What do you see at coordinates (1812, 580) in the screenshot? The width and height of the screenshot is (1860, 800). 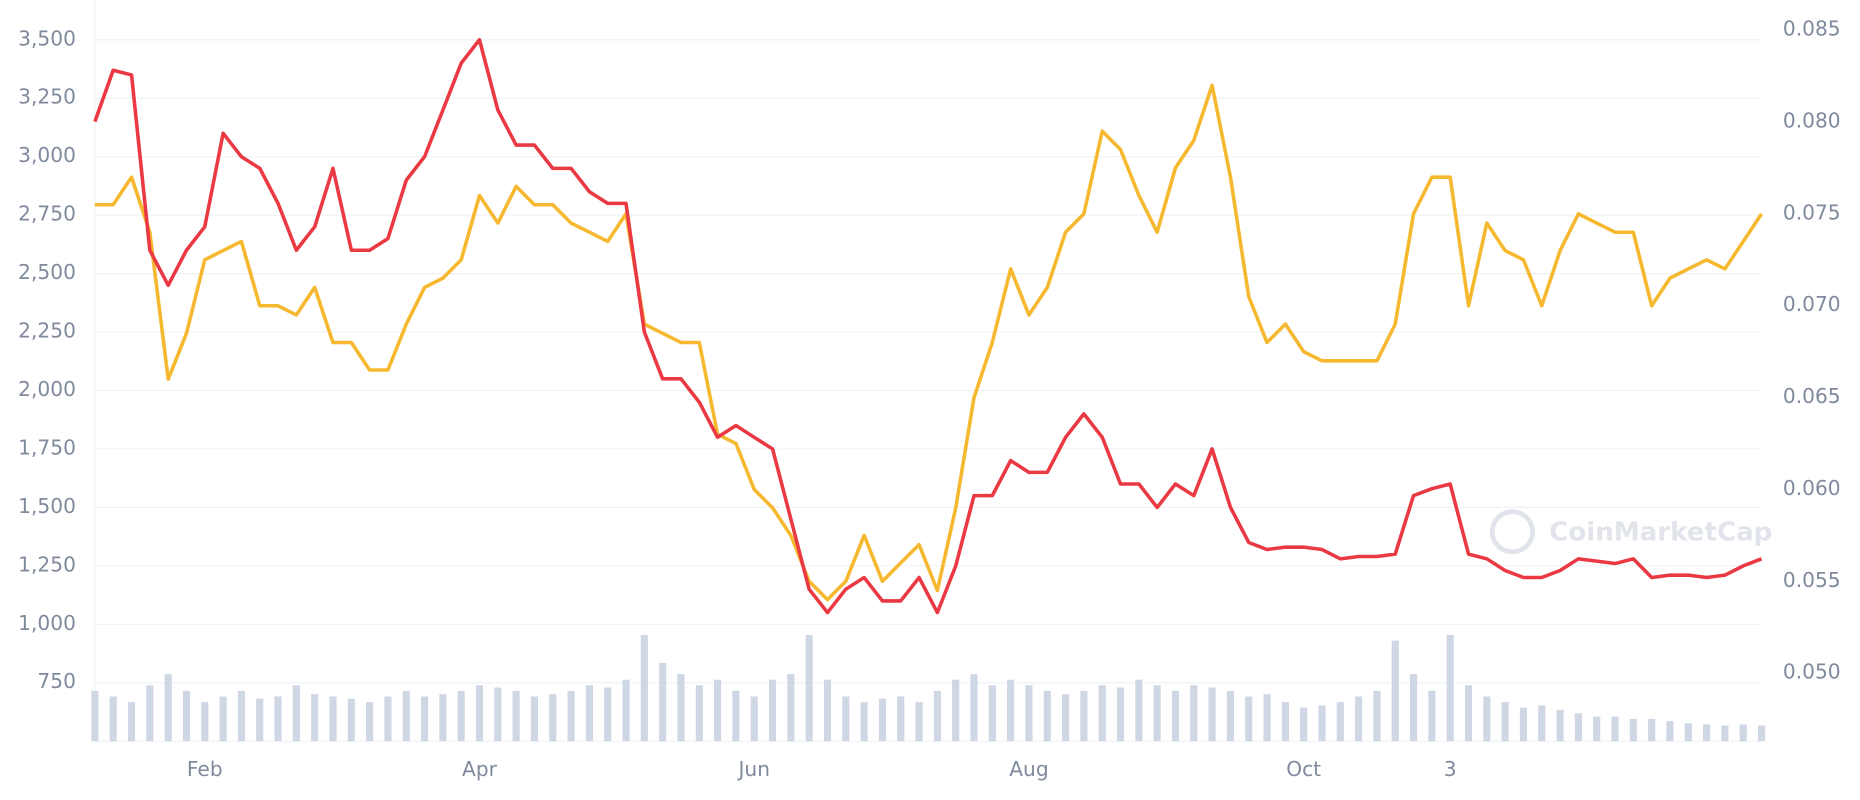 I see `y2-tick-label: 0.055` at bounding box center [1812, 580].